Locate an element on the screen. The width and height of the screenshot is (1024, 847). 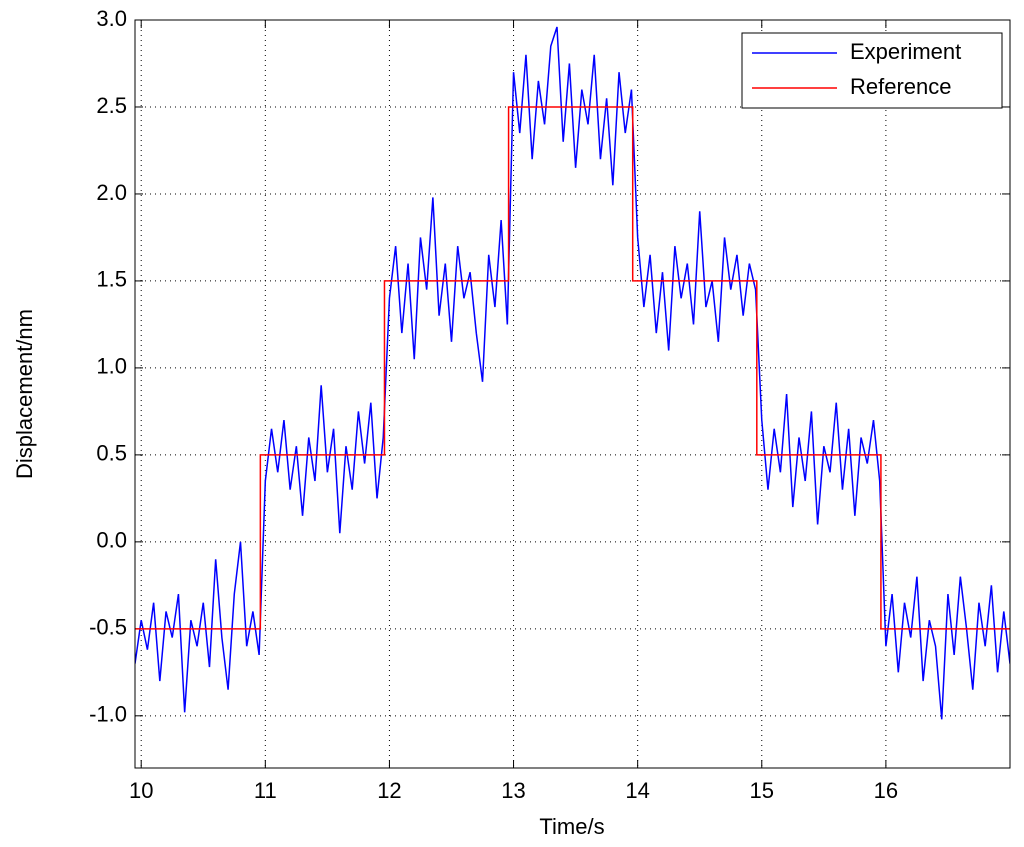
x-tick-label: 15 is located at coordinates (762, 790).